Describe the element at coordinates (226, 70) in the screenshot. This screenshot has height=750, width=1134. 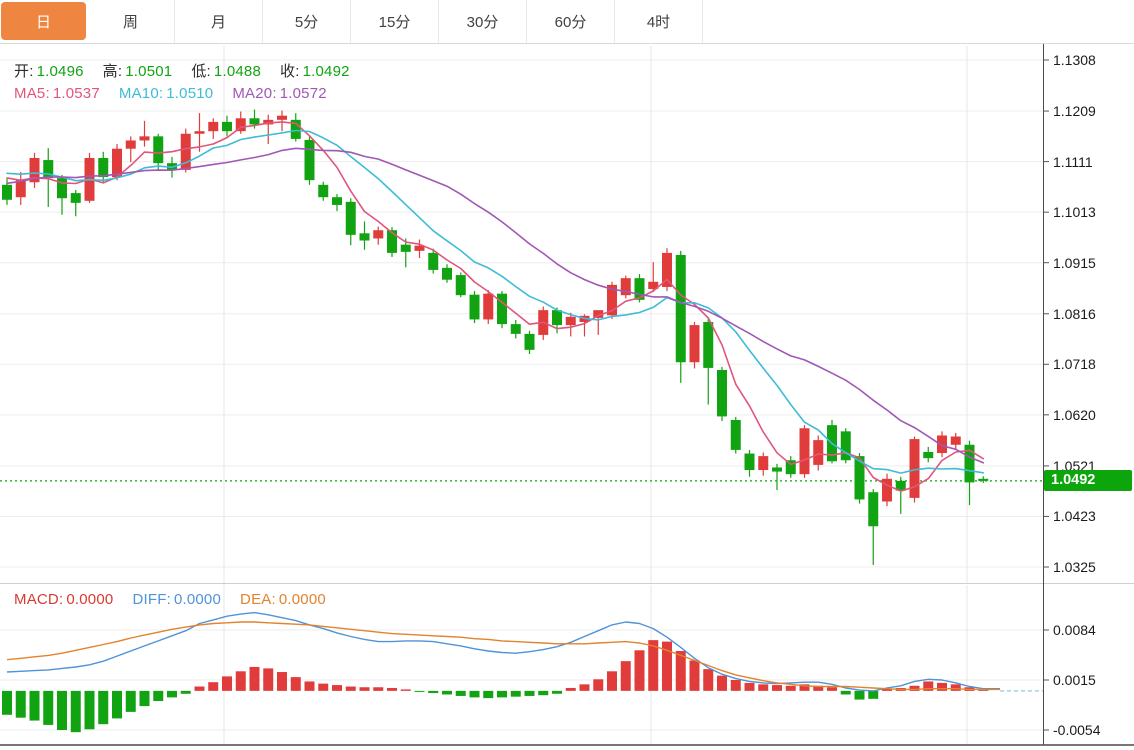
I see `readout-item: 低: 1.0488` at that location.